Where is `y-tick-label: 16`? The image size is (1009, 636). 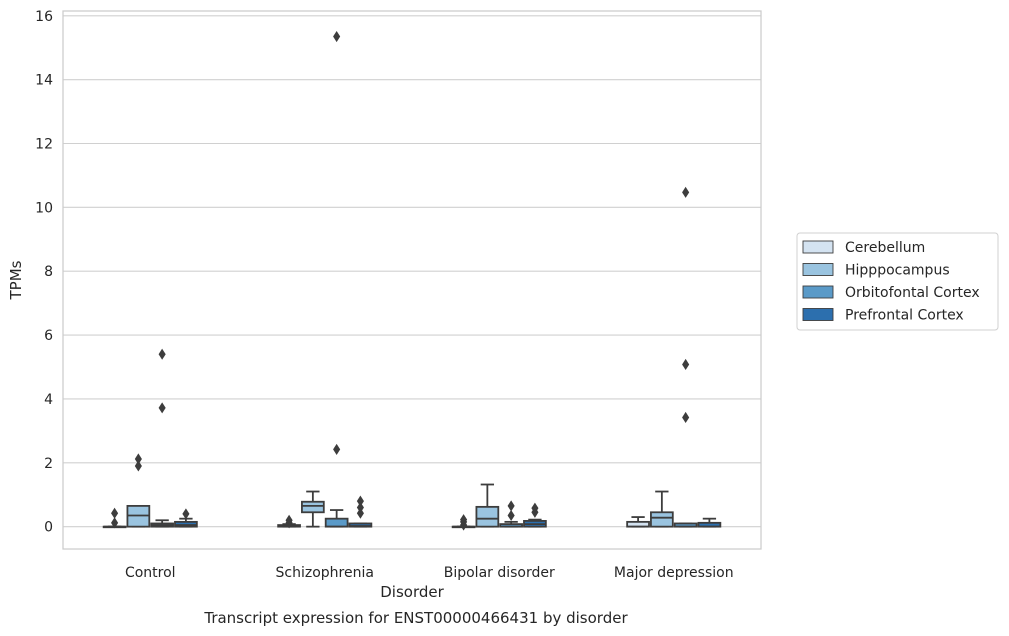
y-tick-label: 16 is located at coordinates (44, 17).